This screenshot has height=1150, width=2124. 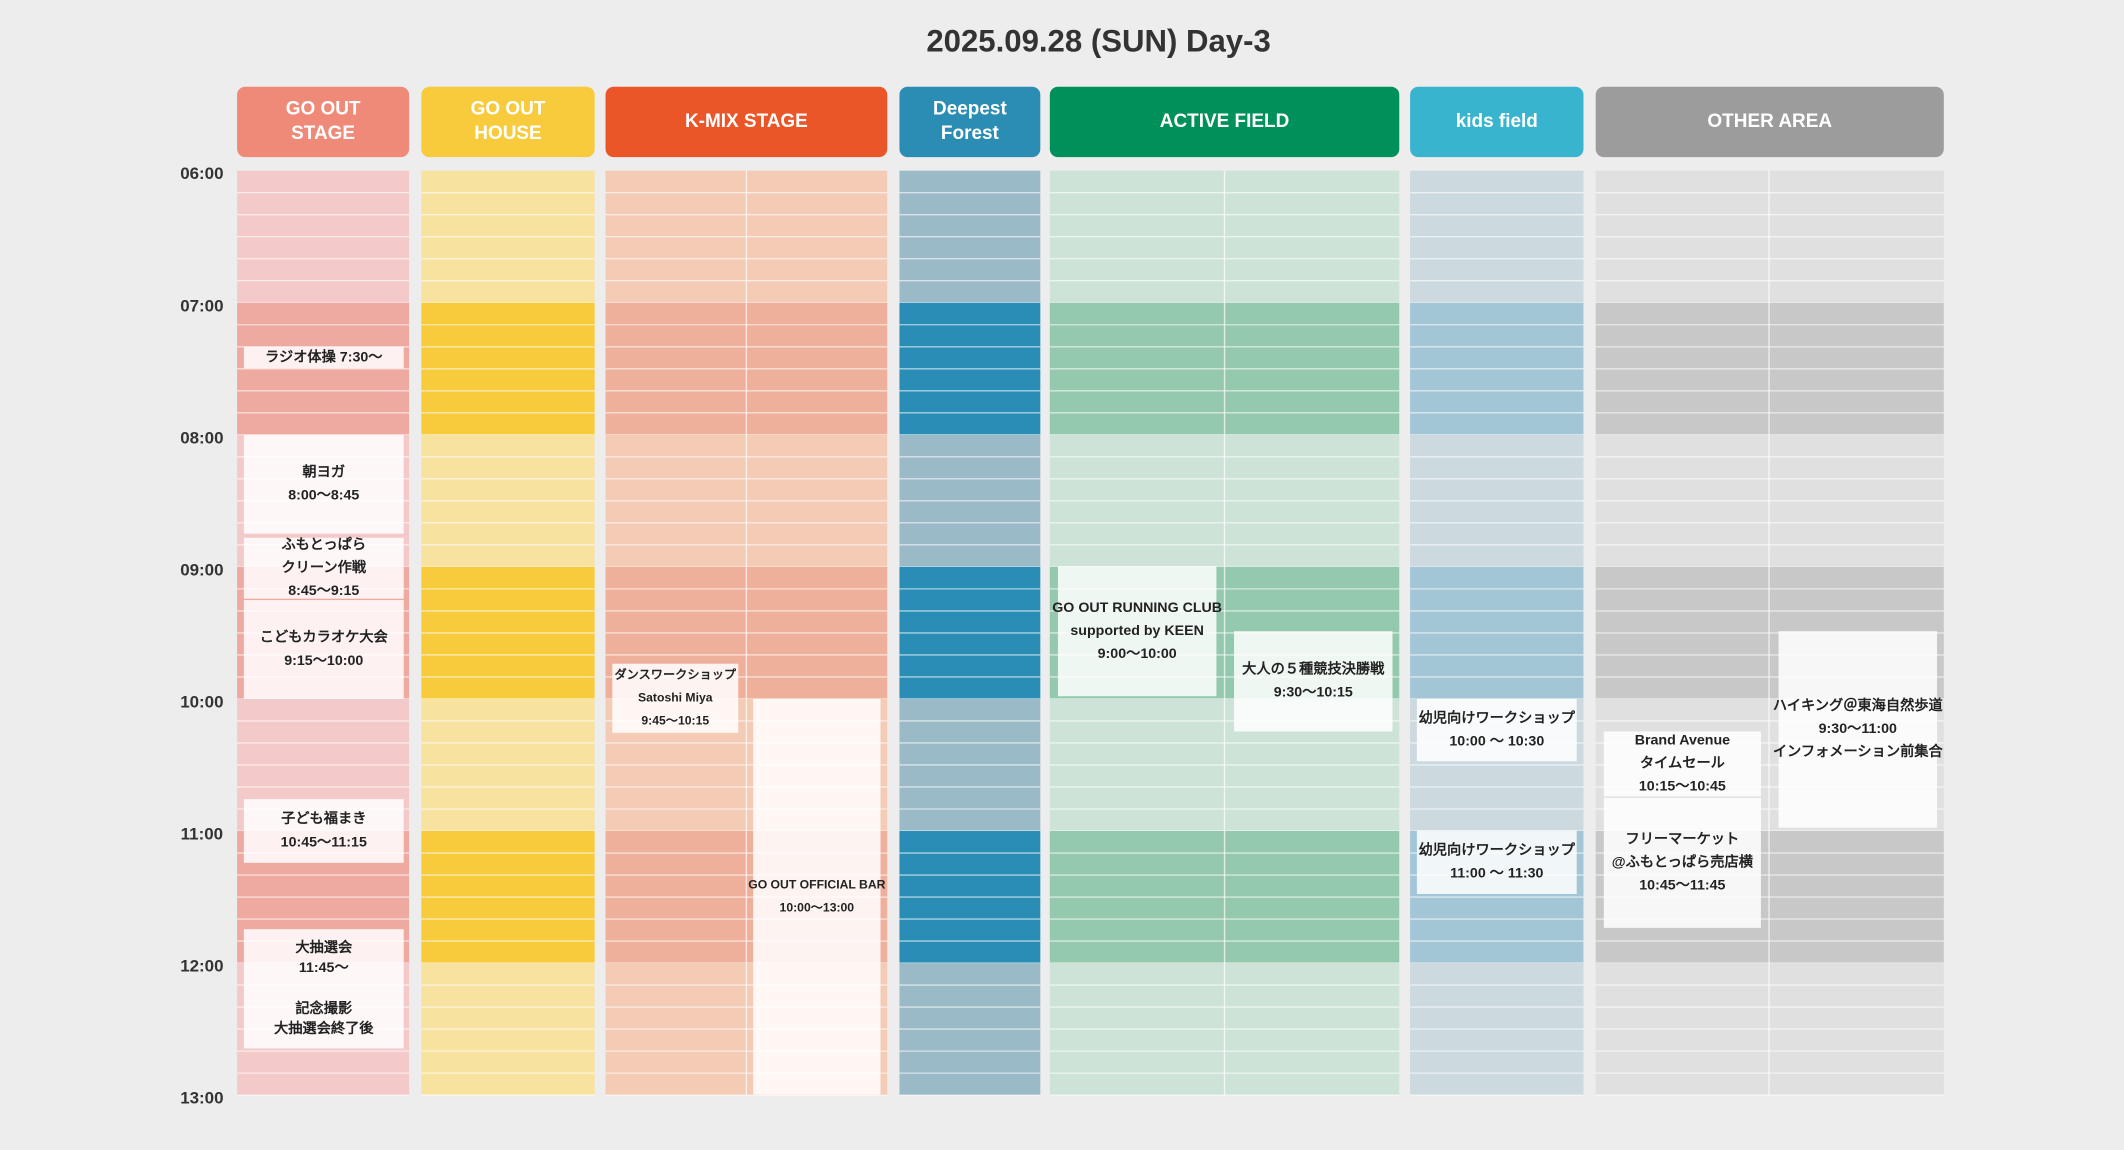 What do you see at coordinates (201, 1098) in the screenshot?
I see `time-label: 13:00` at bounding box center [201, 1098].